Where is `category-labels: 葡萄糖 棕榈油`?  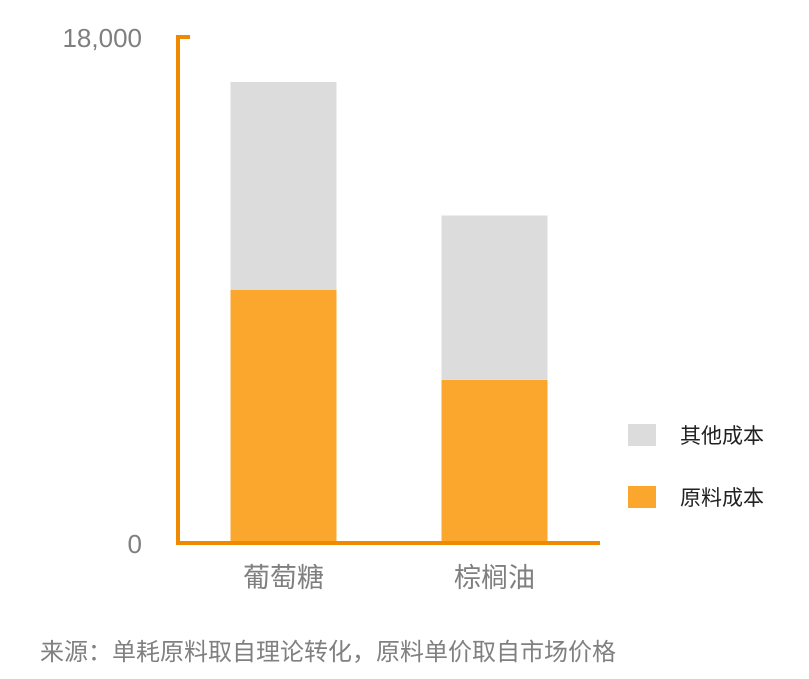 category-labels: 葡萄糖 棕榈油 is located at coordinates (389, 578).